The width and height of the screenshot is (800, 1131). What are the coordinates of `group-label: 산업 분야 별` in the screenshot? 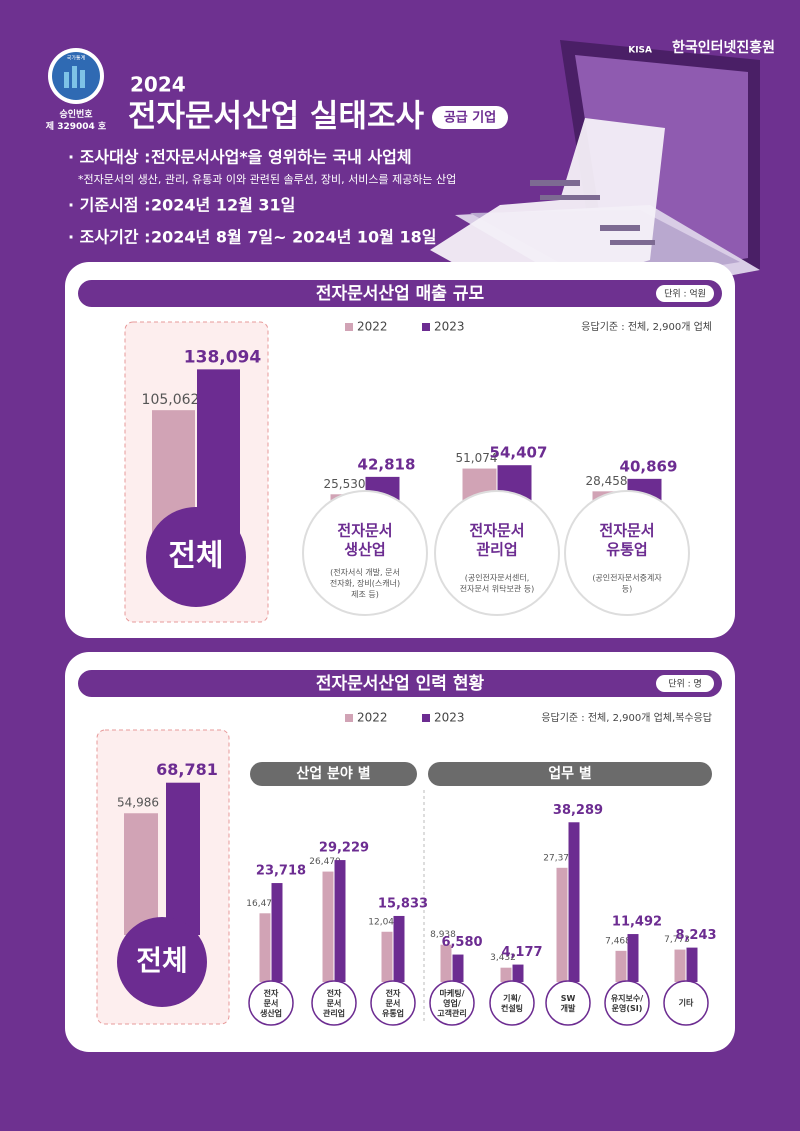 It's located at (333, 773).